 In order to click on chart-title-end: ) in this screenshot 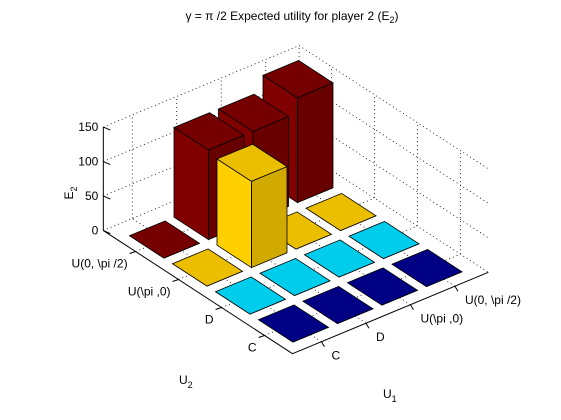, I will do `click(397, 16)`.